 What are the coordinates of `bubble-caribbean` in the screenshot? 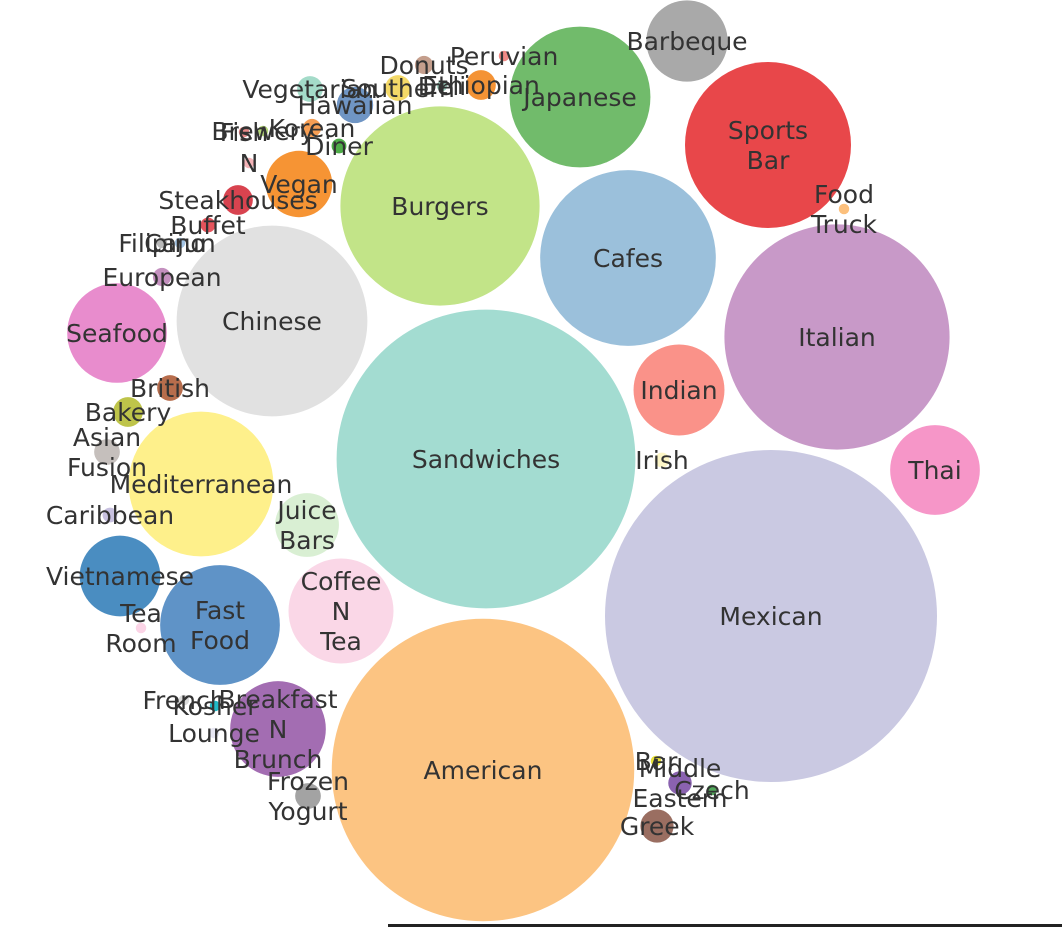 It's located at (110, 515).